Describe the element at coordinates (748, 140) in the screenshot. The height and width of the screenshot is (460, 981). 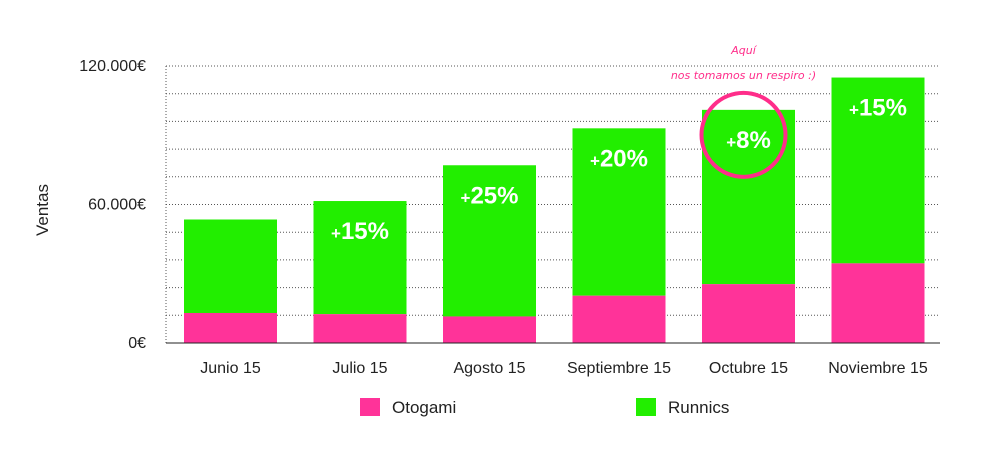
I see `growth-label: +8%` at that location.